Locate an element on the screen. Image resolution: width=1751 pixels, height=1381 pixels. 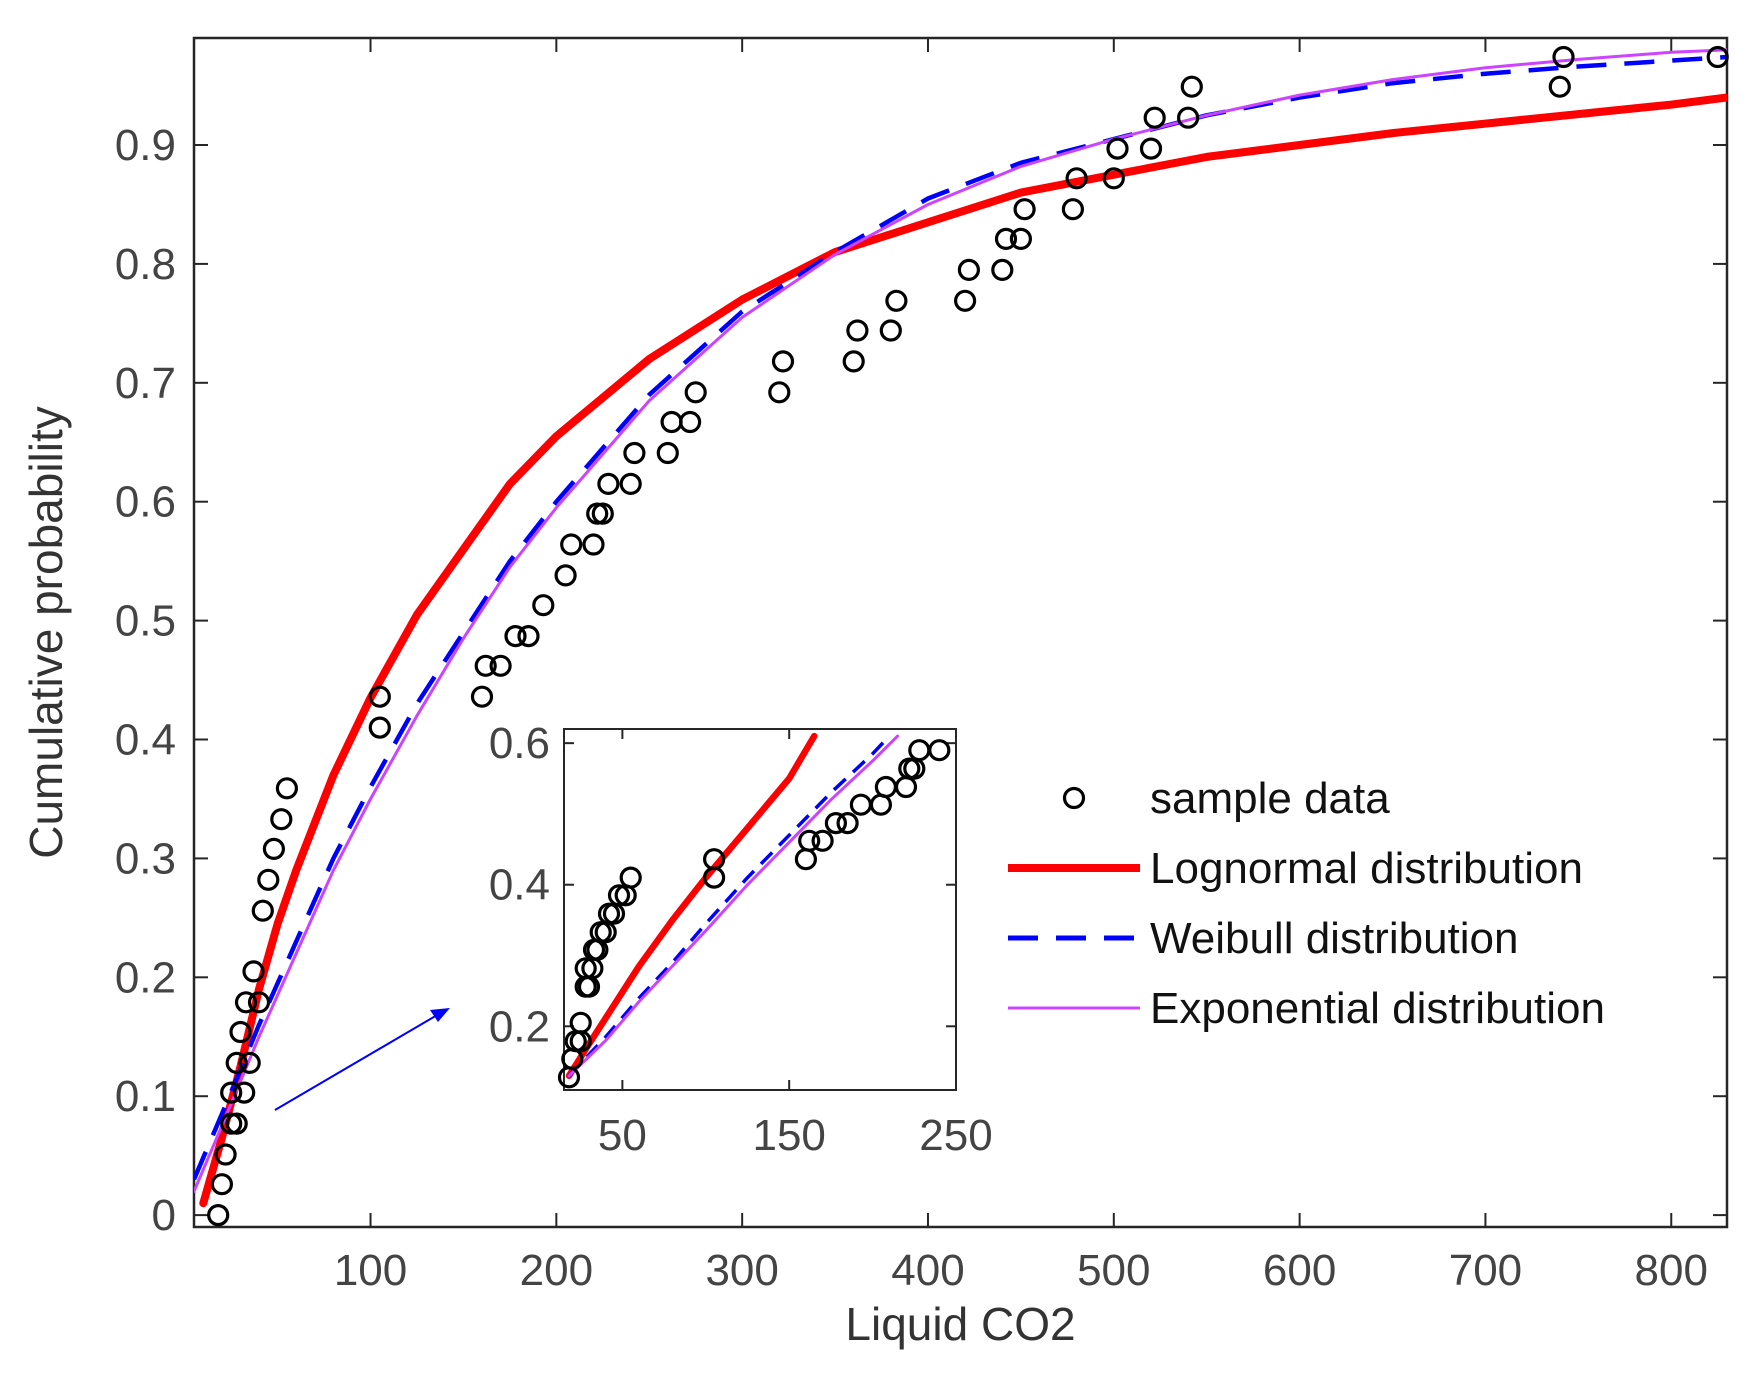
main-y-tick-label: 0.1 is located at coordinates (145, 1096).